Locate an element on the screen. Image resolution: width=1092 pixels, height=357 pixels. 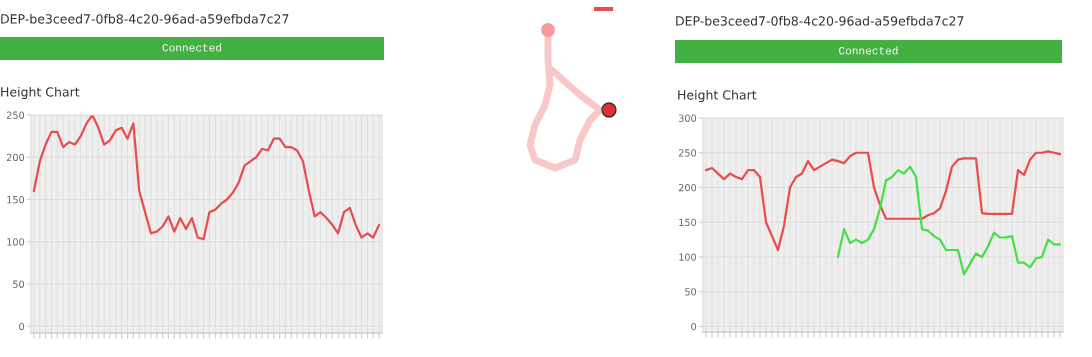
y-tick-label: 300 is located at coordinates (687, 118).